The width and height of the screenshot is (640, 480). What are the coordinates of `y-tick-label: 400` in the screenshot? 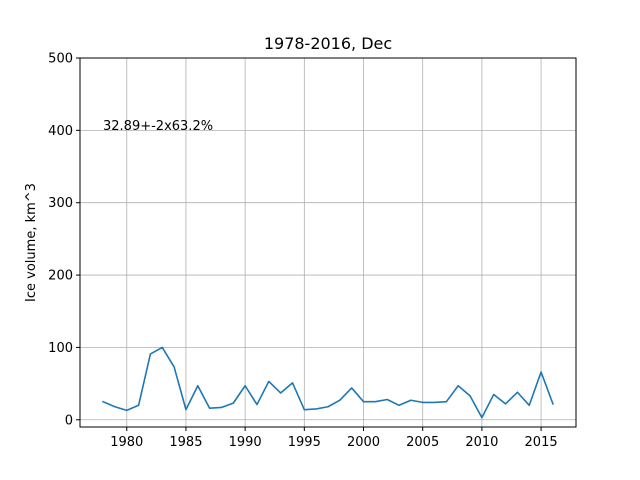 It's located at (60, 131).